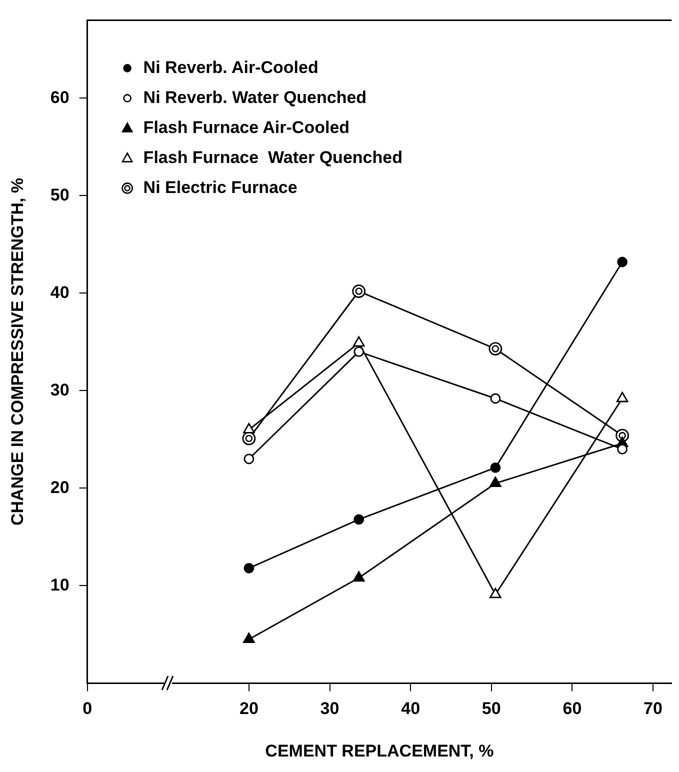  What do you see at coordinates (60, 194) in the screenshot?
I see `y-tick-label: 50` at bounding box center [60, 194].